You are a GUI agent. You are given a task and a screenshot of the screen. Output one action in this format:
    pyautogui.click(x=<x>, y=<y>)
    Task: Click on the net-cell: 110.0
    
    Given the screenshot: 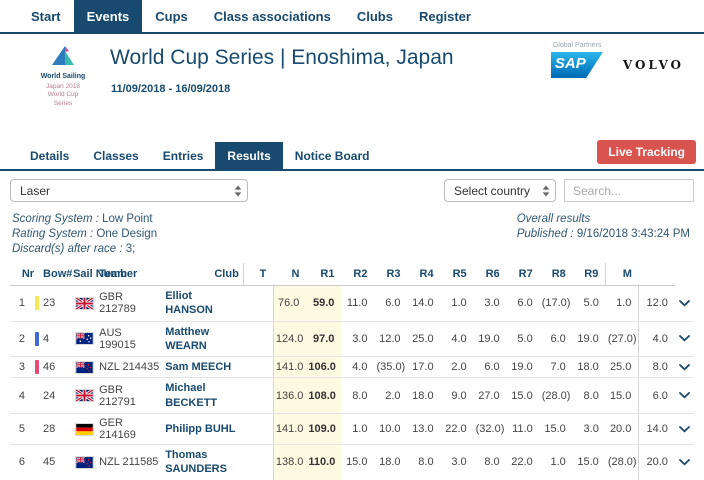 What is the action you would take?
    pyautogui.click(x=324, y=462)
    